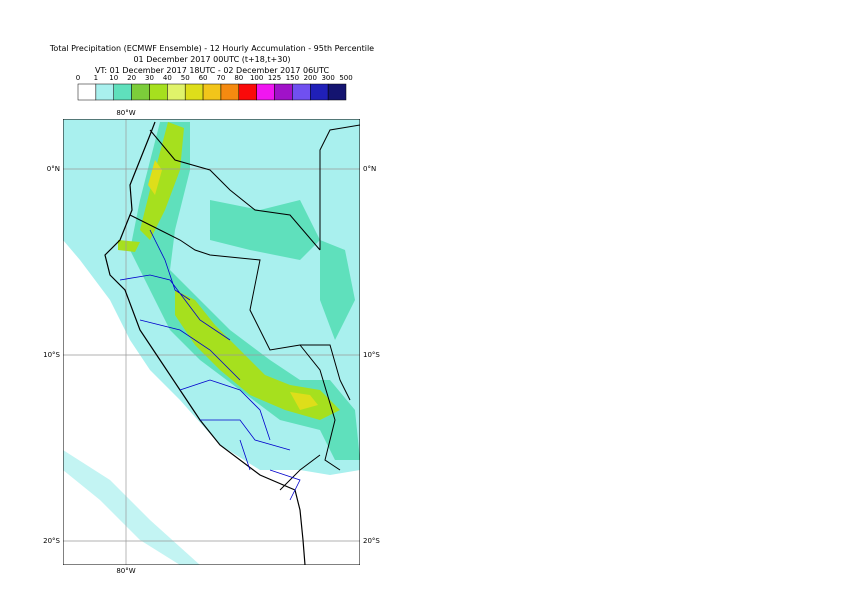  What do you see at coordinates (211, 59) in the screenshot?
I see `run-time: 01 December 2017 00UTC (t+18,t+30)` at bounding box center [211, 59].